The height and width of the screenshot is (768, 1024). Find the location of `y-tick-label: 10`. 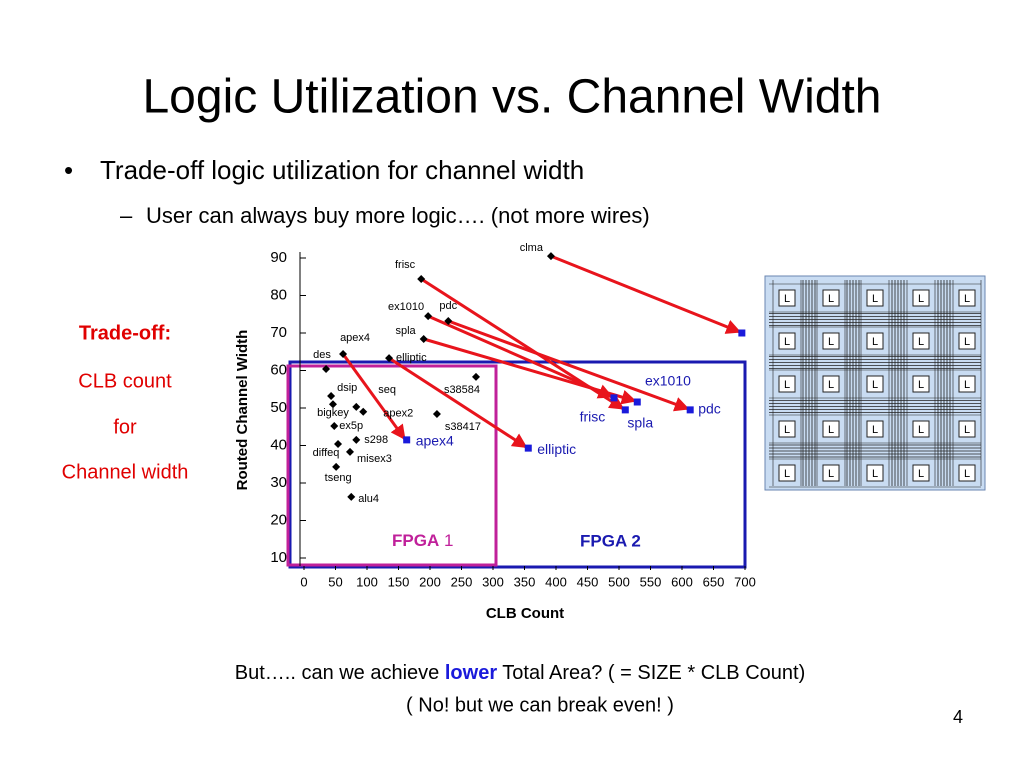

y-tick-label: 10 is located at coordinates (278, 557).